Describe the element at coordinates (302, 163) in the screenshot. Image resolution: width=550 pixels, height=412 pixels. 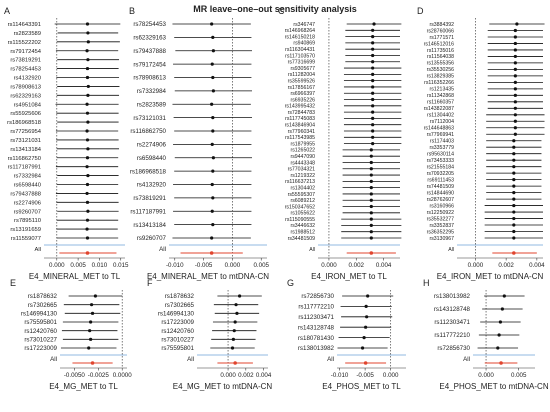
I see `snp-label: rs4443348` at that location.